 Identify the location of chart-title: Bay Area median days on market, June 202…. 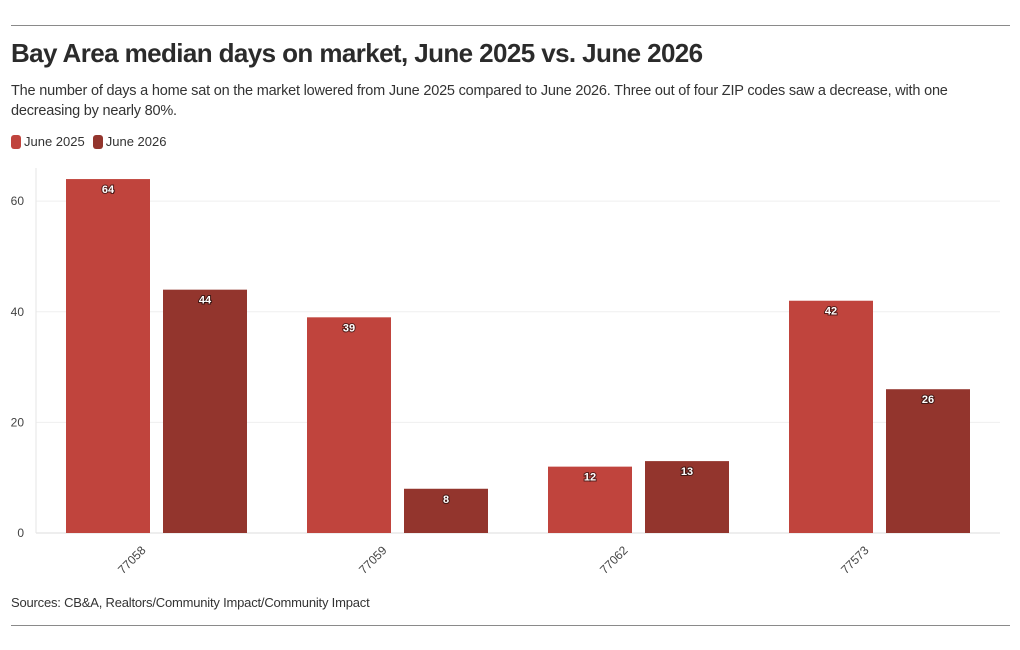
(357, 53).